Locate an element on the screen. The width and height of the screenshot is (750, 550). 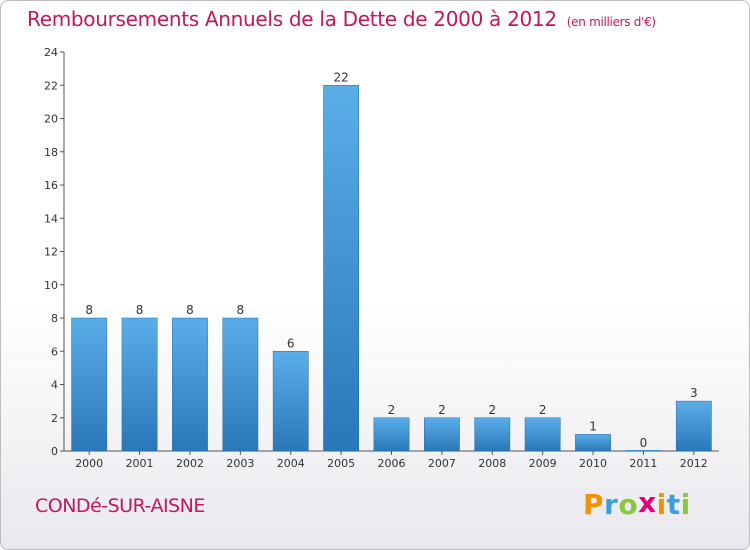
data-label-2001: 8 is located at coordinates (140, 310).